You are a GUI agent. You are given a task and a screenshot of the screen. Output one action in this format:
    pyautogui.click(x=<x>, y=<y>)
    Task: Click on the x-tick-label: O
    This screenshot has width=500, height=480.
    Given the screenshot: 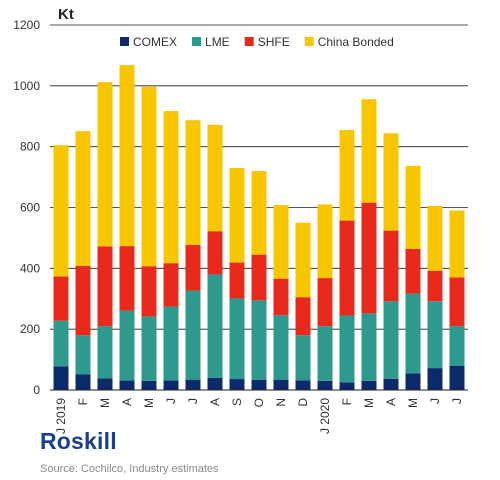 What is the action you would take?
    pyautogui.click(x=259, y=402)
    